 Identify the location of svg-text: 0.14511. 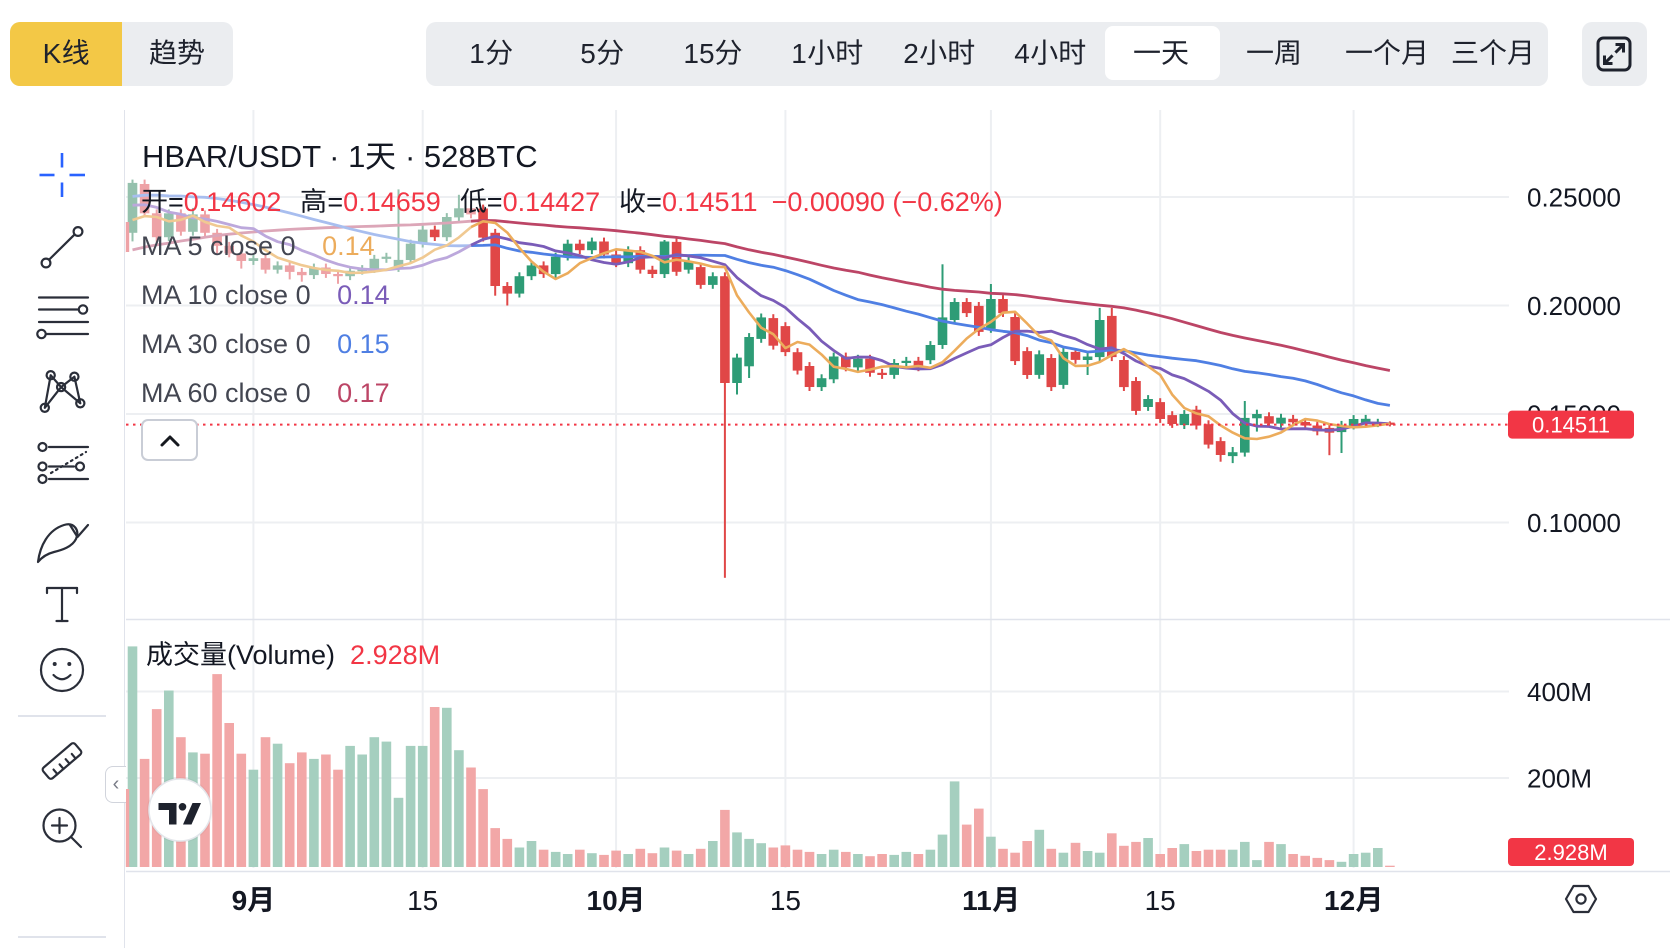
(1571, 425).